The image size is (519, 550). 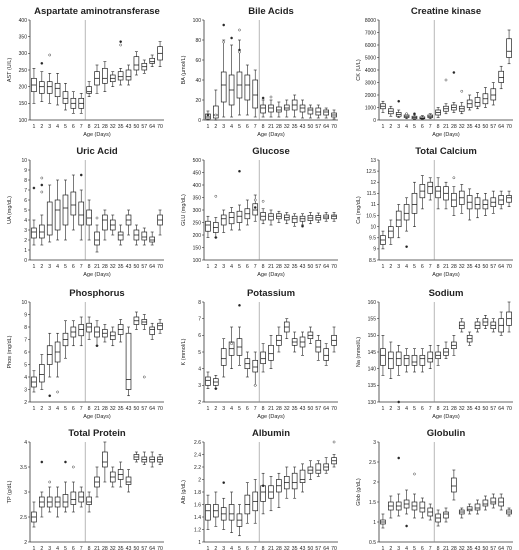 I want to click on x-tick-label: 3, so click(x=223, y=548).